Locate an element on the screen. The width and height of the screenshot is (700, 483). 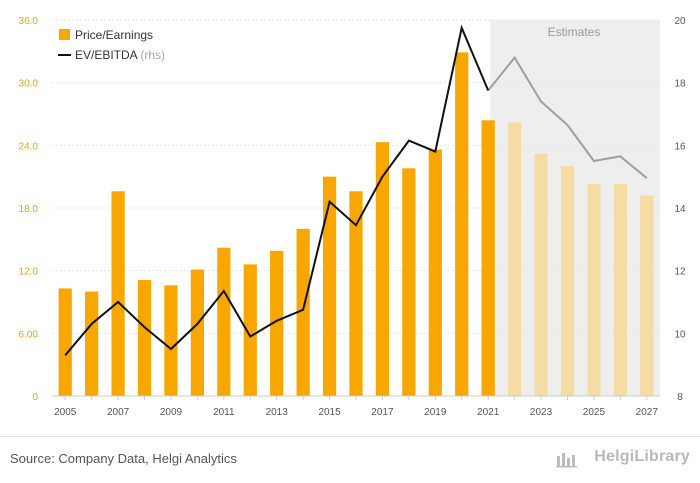
y-right-tick-label: 8 is located at coordinates (680, 397).